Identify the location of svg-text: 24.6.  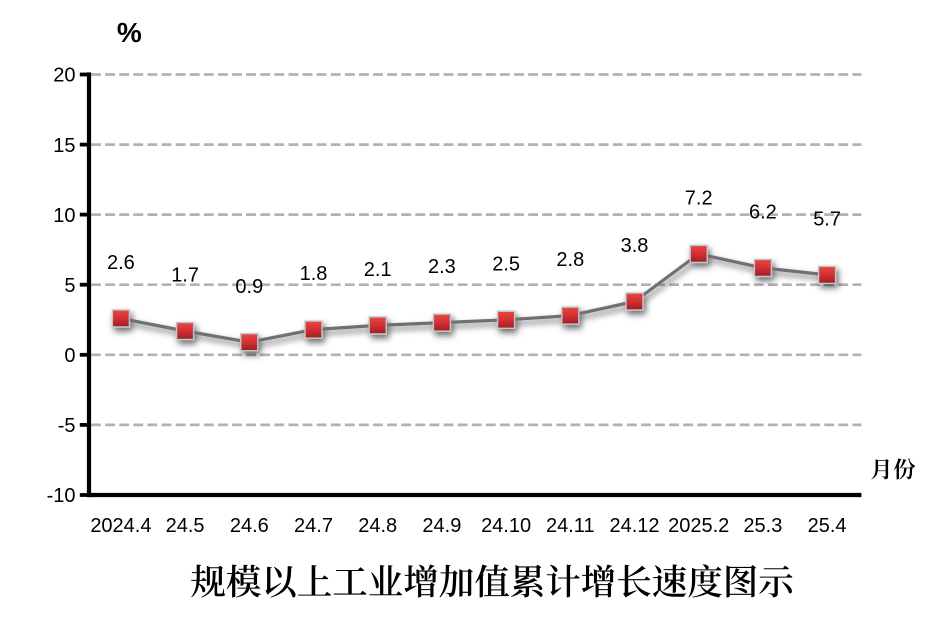
(249, 526).